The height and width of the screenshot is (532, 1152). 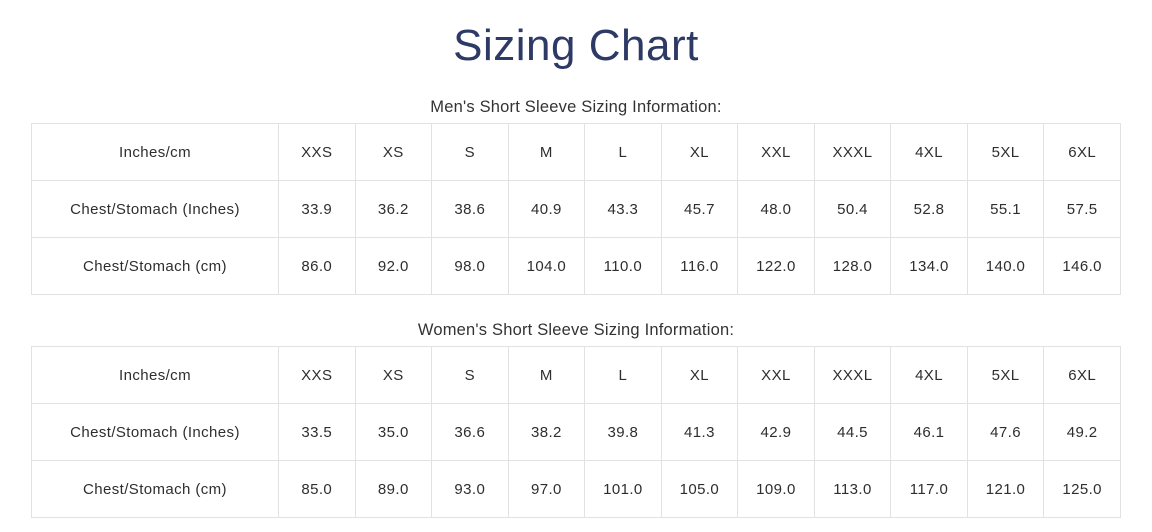 What do you see at coordinates (1082, 266) in the screenshot?
I see `measurement-cell: 146.0` at bounding box center [1082, 266].